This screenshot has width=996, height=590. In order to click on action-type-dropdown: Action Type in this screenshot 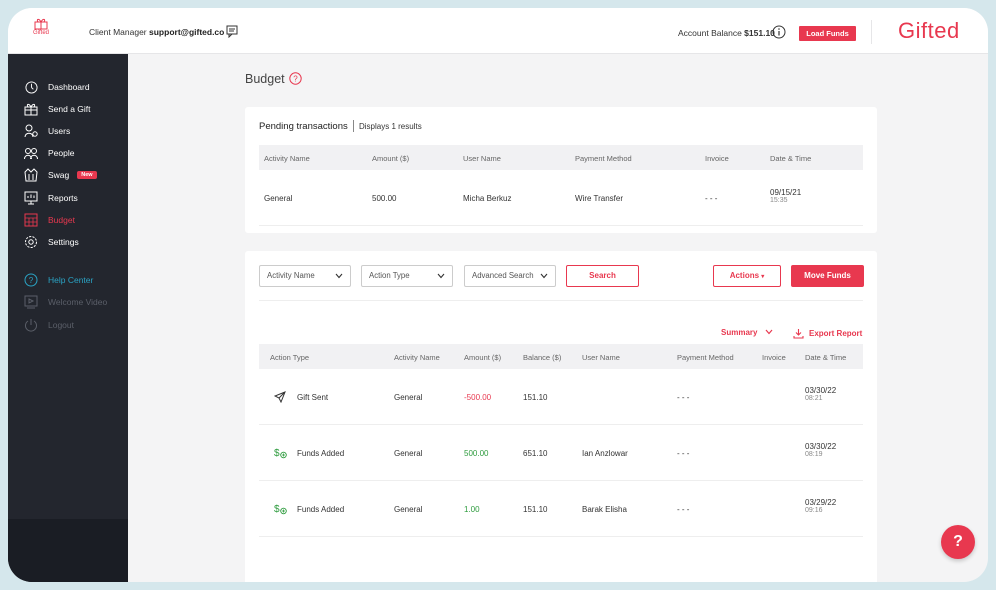, I will do `click(407, 276)`.